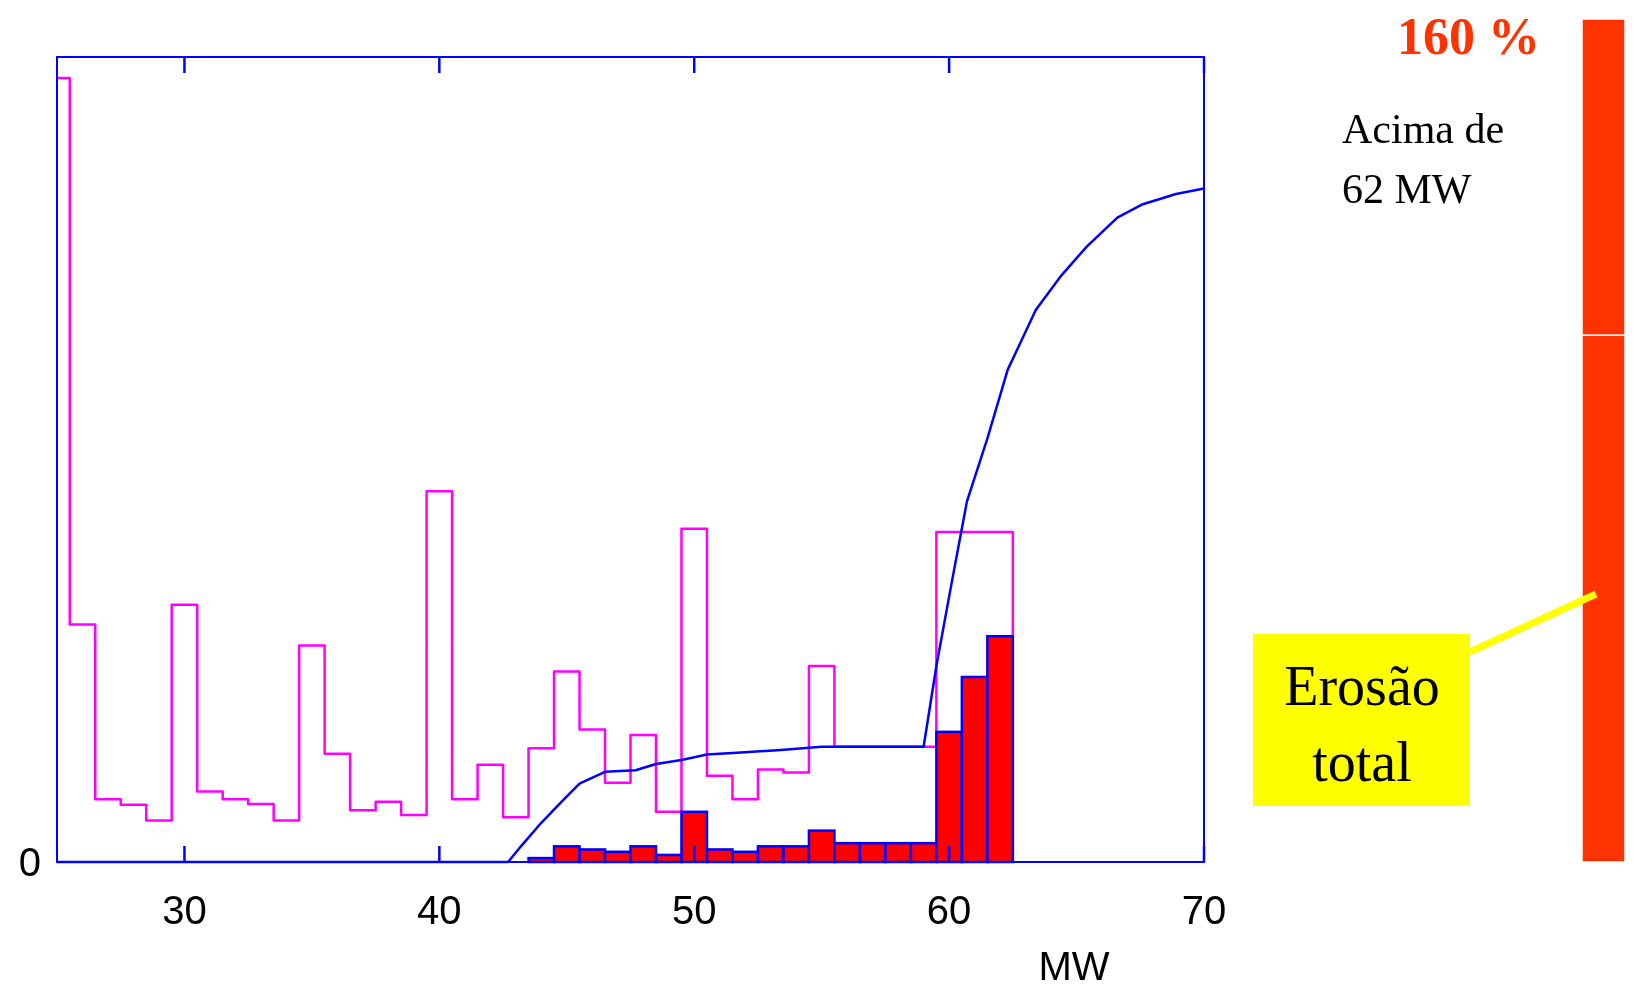 This screenshot has width=1633, height=988. I want to click on x-tick-label: 50, so click(694, 910).